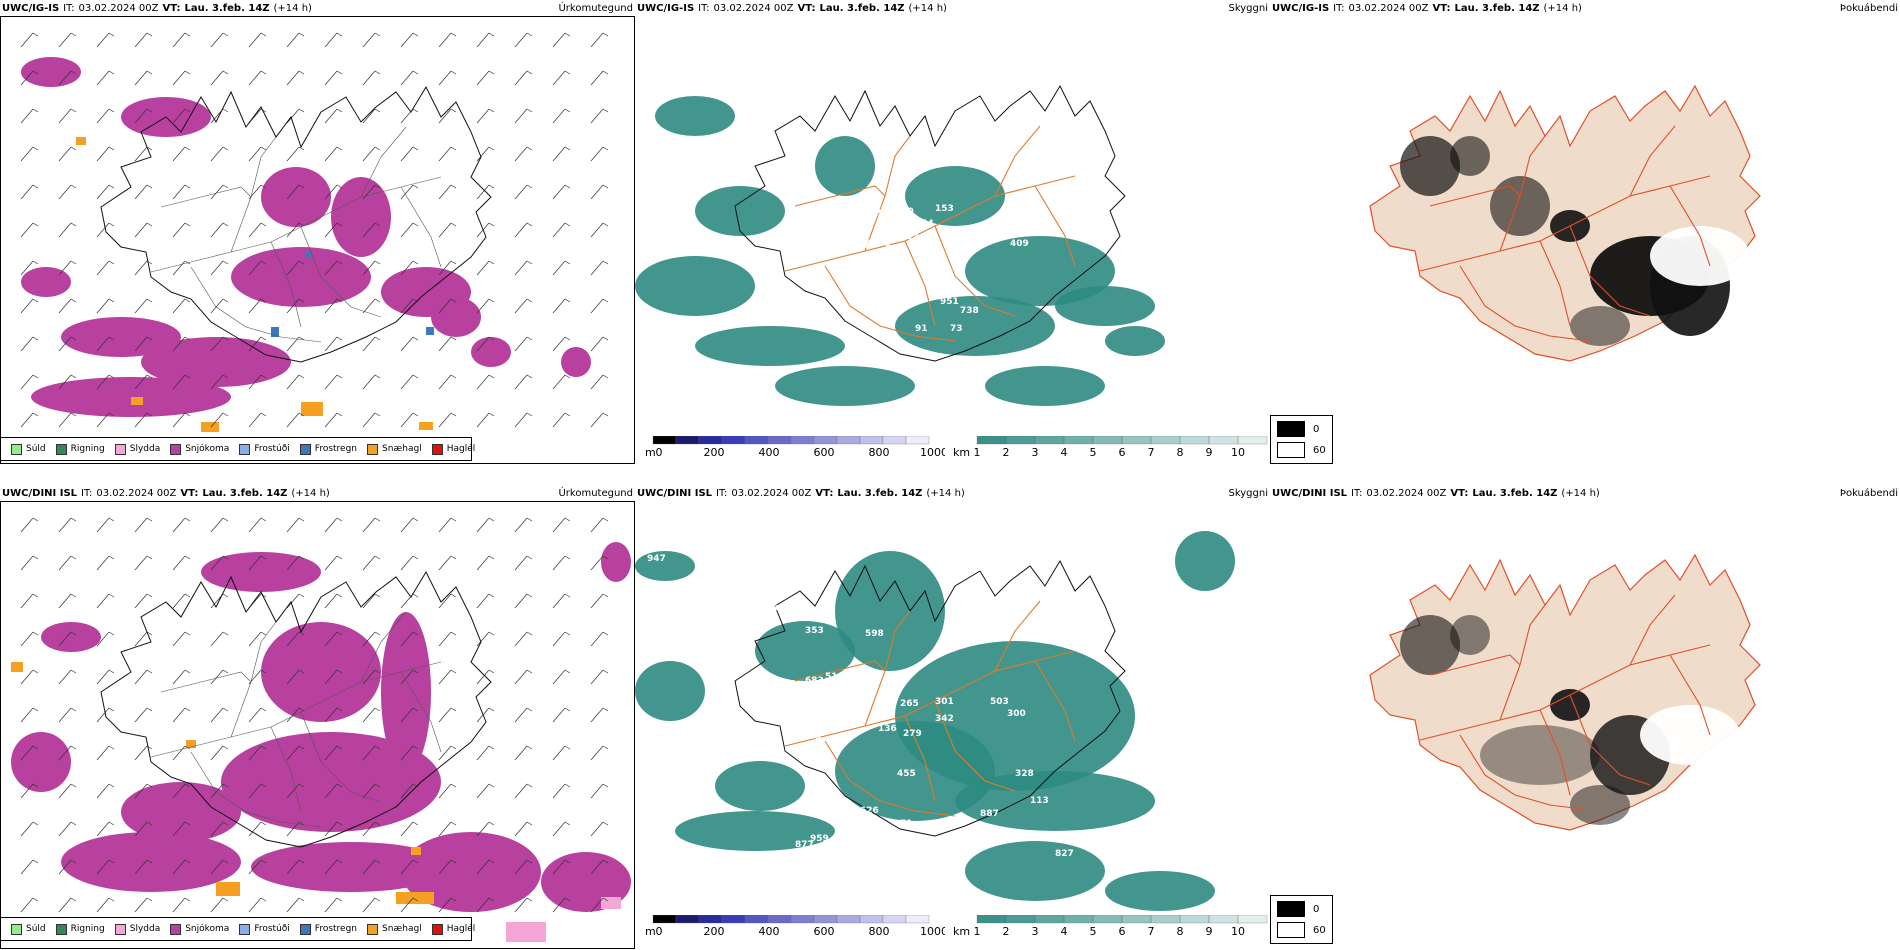 The width and height of the screenshot is (1900, 950). I want to click on legend-item: Frostregn, so click(328, 929).